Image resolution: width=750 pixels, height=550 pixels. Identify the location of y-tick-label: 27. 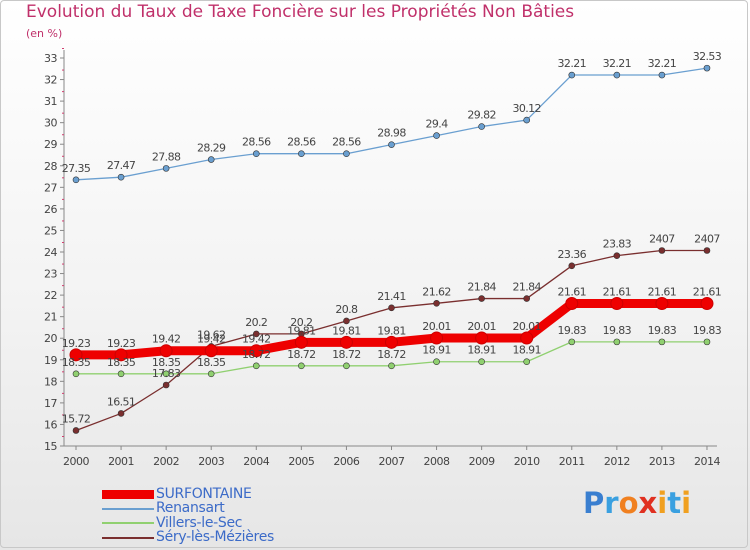
(50, 187).